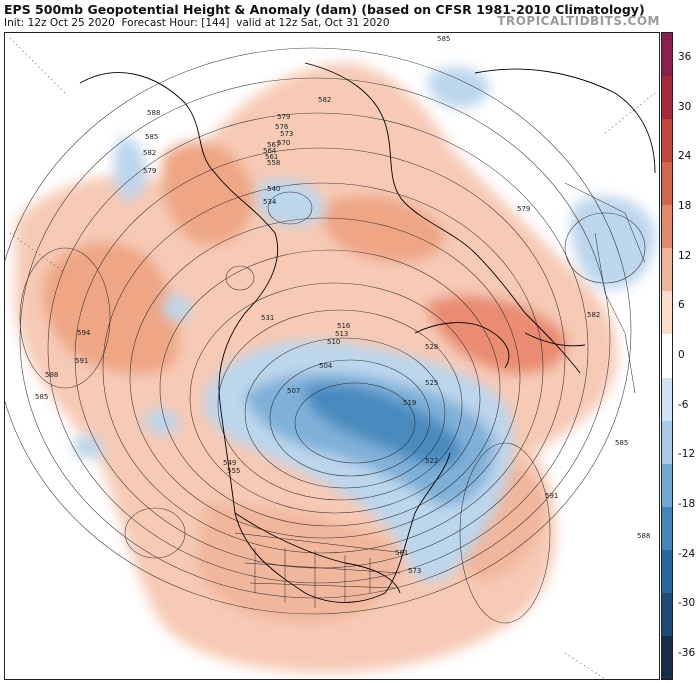  Describe the element at coordinates (431, 461) in the screenshot. I see `svg-text: 522` at that location.